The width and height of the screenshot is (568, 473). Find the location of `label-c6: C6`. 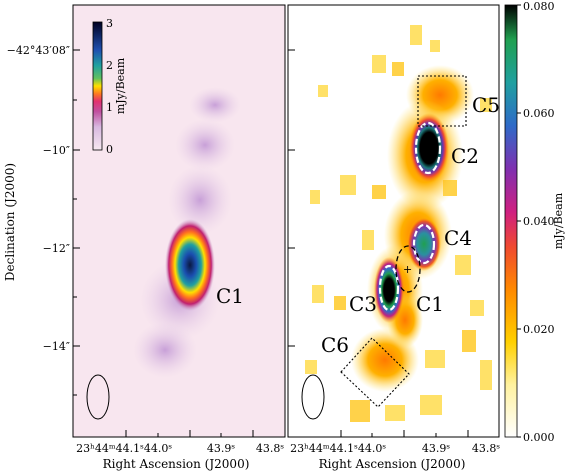

label-c6: C6 is located at coordinates (335, 345).